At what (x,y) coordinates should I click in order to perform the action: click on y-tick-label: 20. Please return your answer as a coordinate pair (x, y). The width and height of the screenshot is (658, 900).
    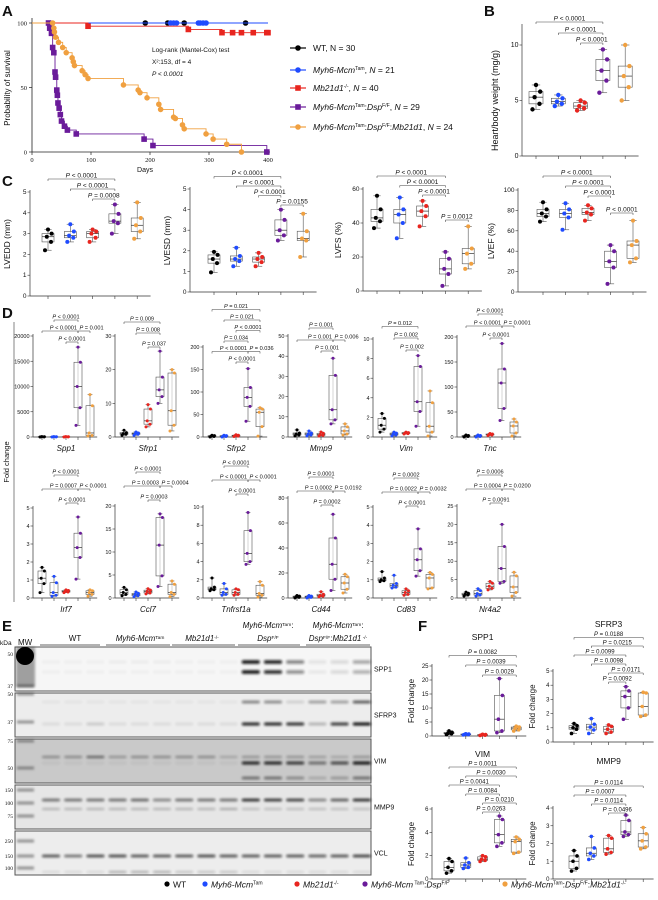
    Looking at the image, I should click on (108, 507).